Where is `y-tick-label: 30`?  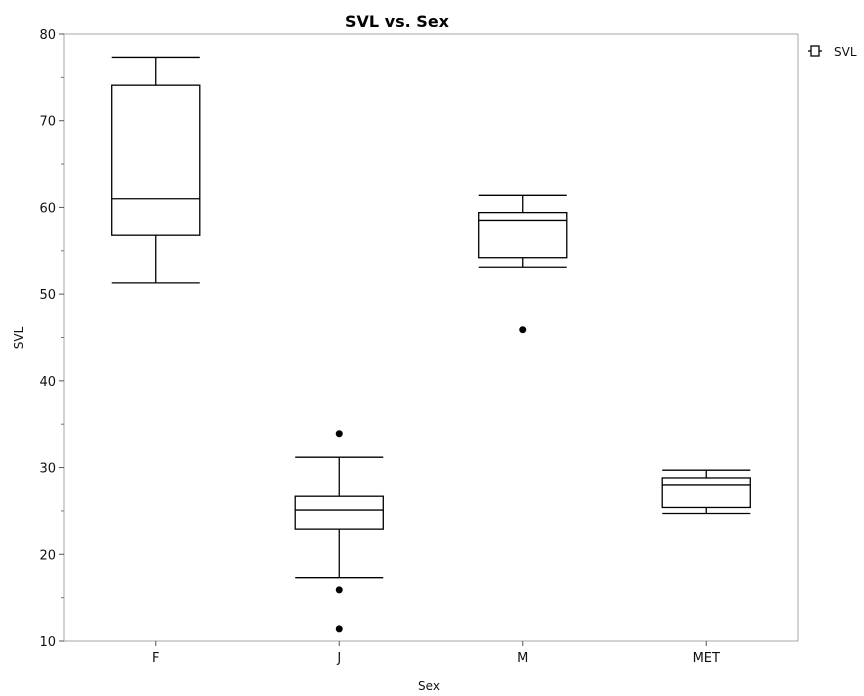 y-tick-label: 30 is located at coordinates (47, 469).